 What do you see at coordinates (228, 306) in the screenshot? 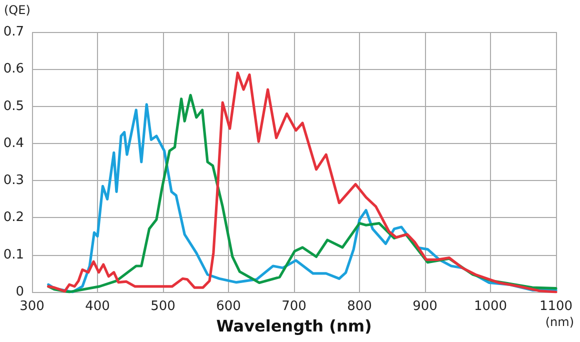
I see `x-tick-label: 600` at bounding box center [228, 306].